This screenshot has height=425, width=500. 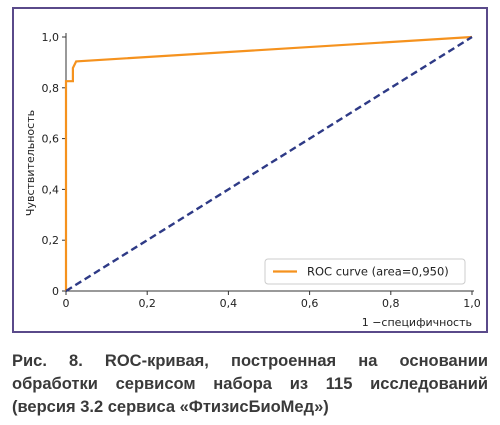 What do you see at coordinates (55, 291) in the screenshot?
I see `y-tick-label: 0` at bounding box center [55, 291].